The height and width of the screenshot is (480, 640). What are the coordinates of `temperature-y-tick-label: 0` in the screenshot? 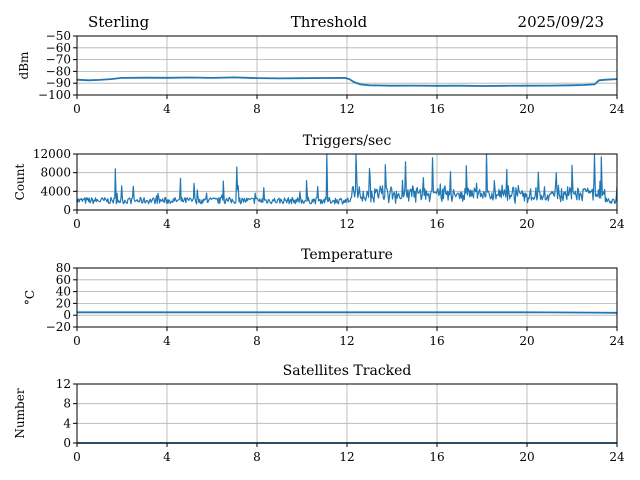 It's located at (67, 315).